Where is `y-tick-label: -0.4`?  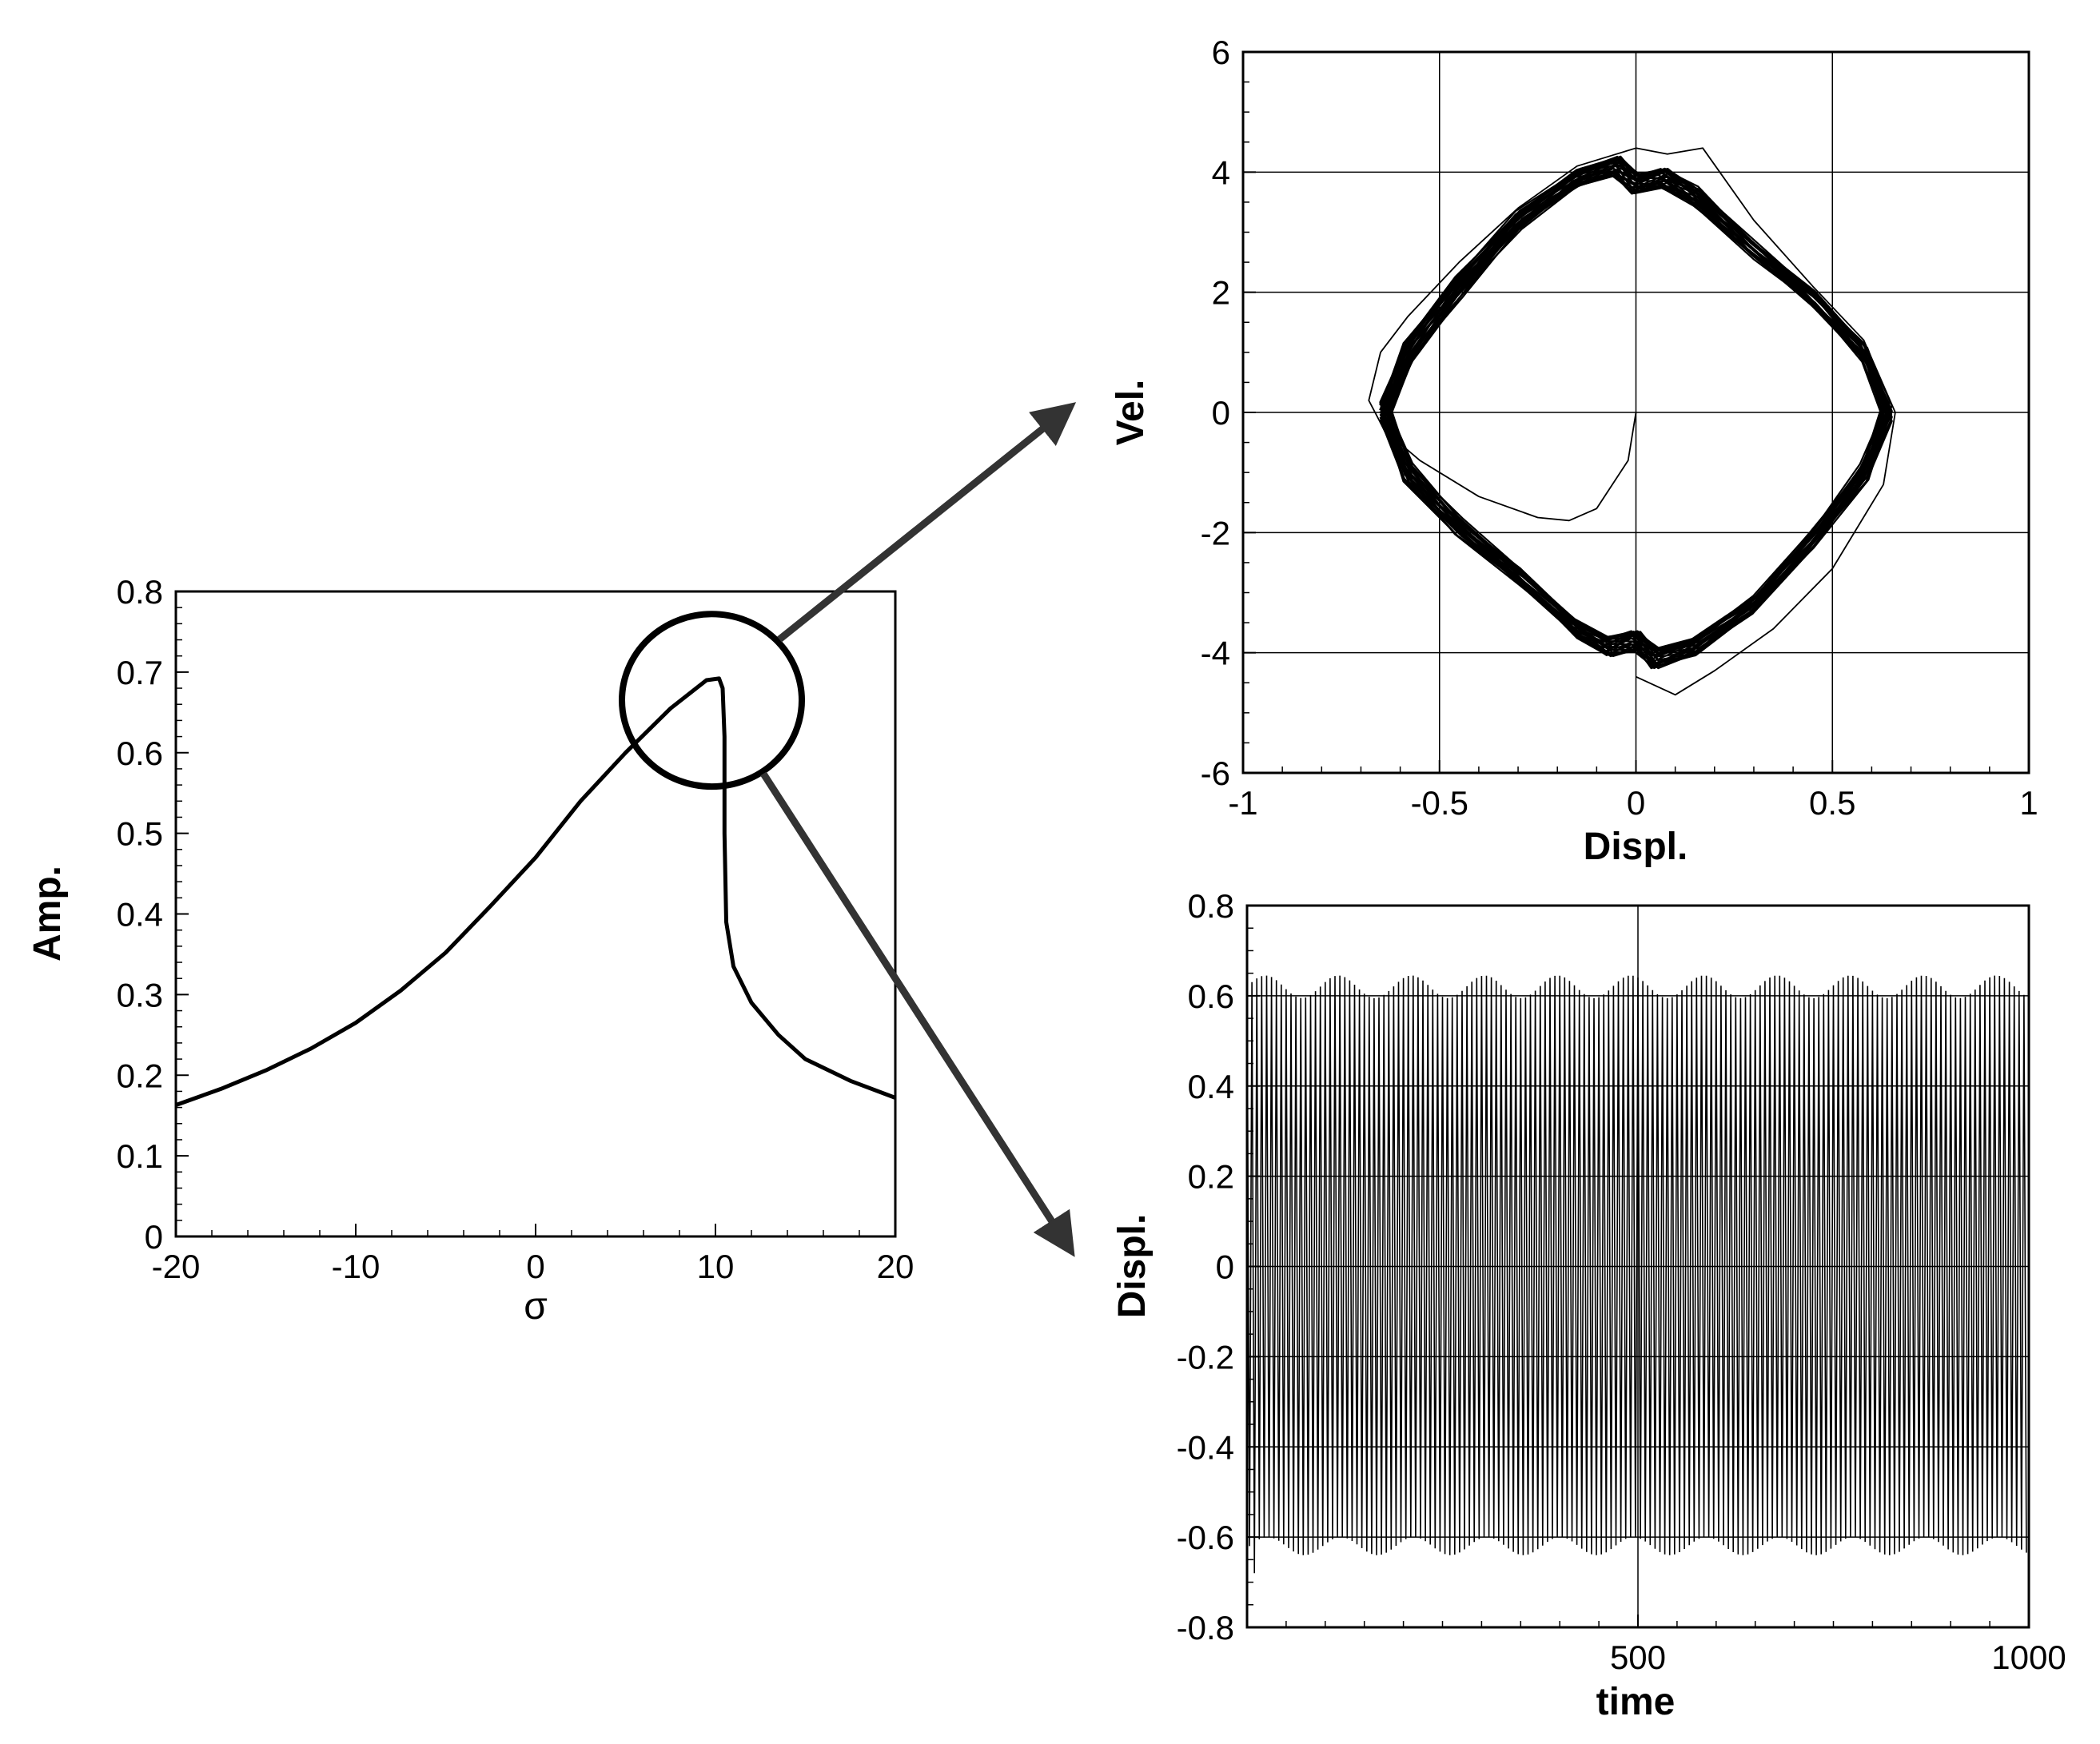
y-tick-label: -0.4 is located at coordinates (1205, 1447).